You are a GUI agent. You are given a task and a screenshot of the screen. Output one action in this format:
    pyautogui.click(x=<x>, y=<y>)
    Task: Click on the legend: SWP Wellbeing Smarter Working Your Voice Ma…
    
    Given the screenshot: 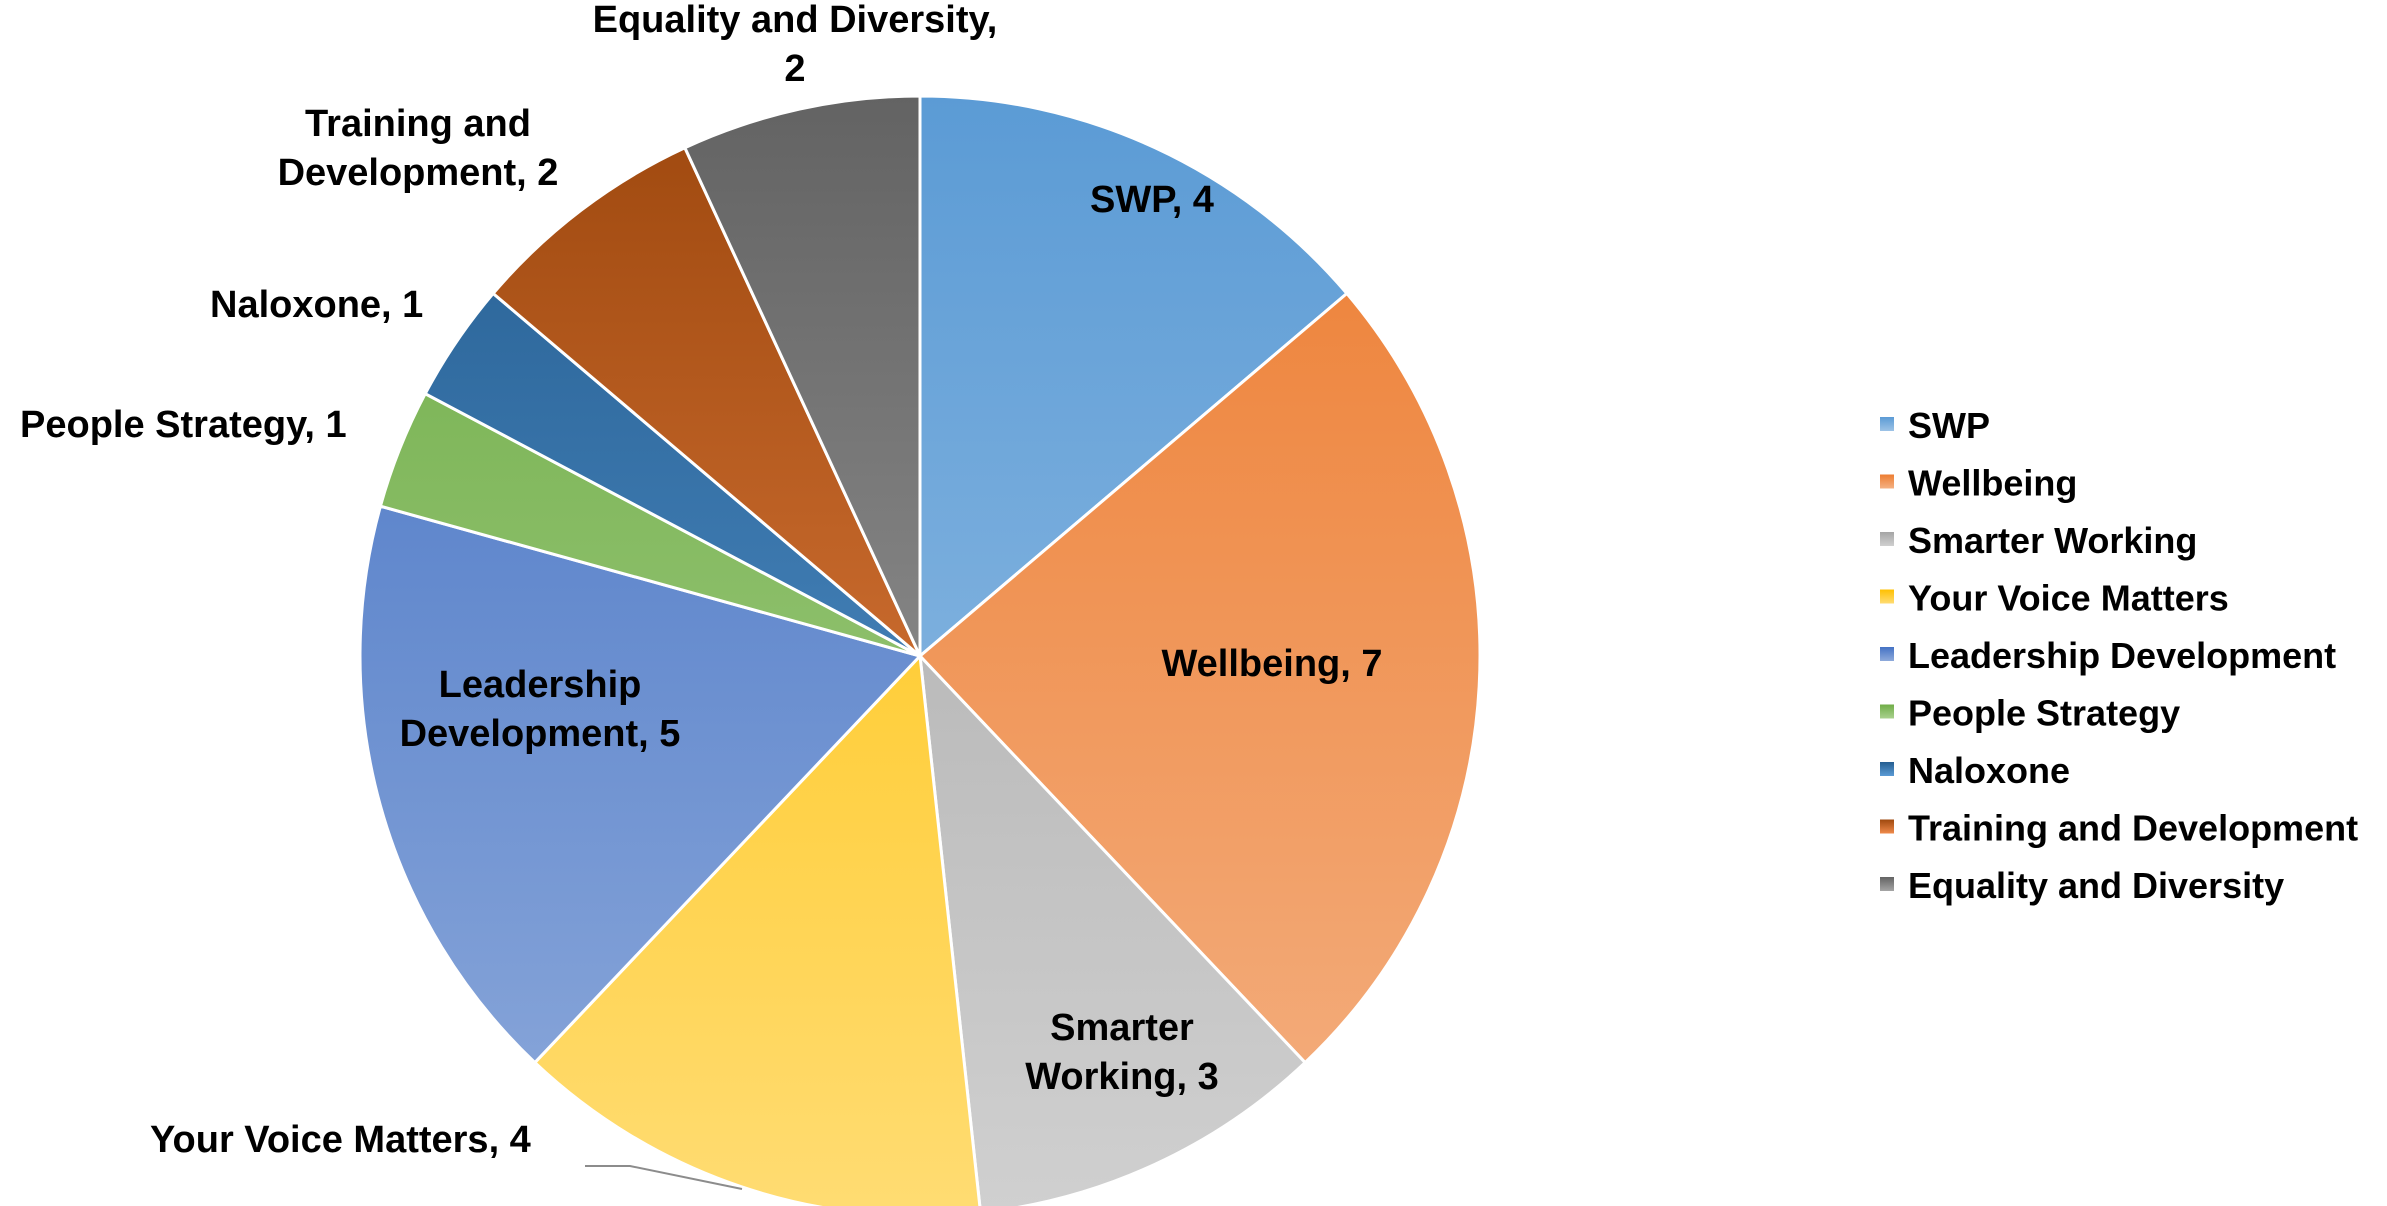 What is the action you would take?
    pyautogui.click(x=2119, y=655)
    